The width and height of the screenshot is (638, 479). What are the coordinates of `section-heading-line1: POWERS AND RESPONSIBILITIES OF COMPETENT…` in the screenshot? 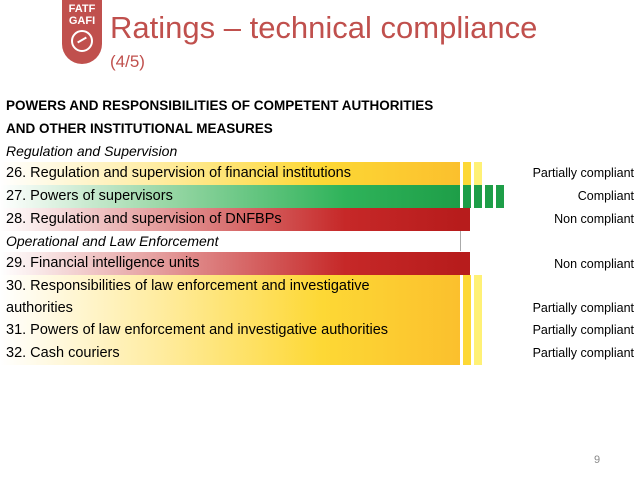 It's located at (220, 105).